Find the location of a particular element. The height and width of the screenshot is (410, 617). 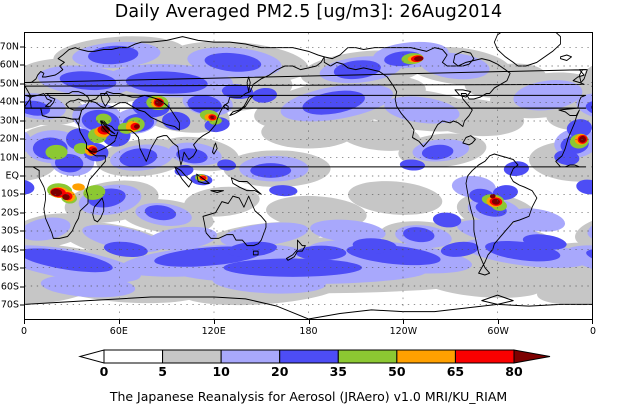

colorbar: 0 5 10 20 35 50 65 80 is located at coordinates (308, 364).